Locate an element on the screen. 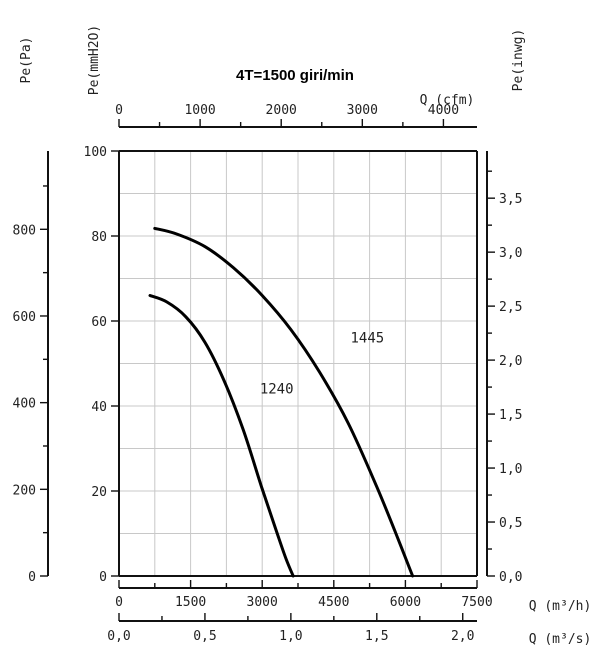 The width and height of the screenshot is (605, 654). tick-label-x-m3h: 7500 is located at coordinates (476, 602).